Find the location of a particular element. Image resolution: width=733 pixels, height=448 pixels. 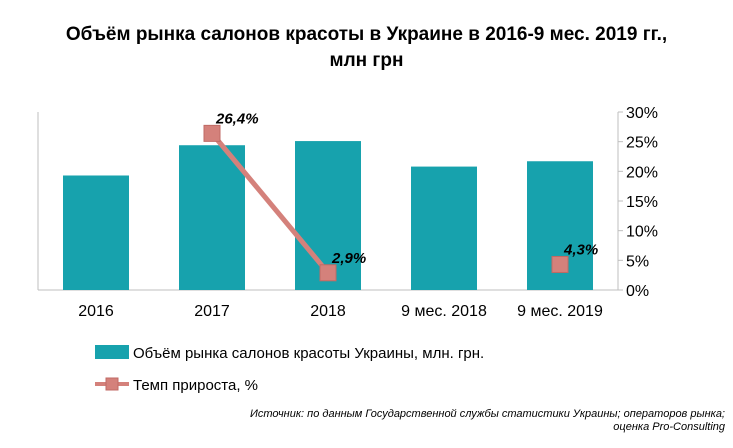

right-axis-tick-label: 30% is located at coordinates (642, 113).